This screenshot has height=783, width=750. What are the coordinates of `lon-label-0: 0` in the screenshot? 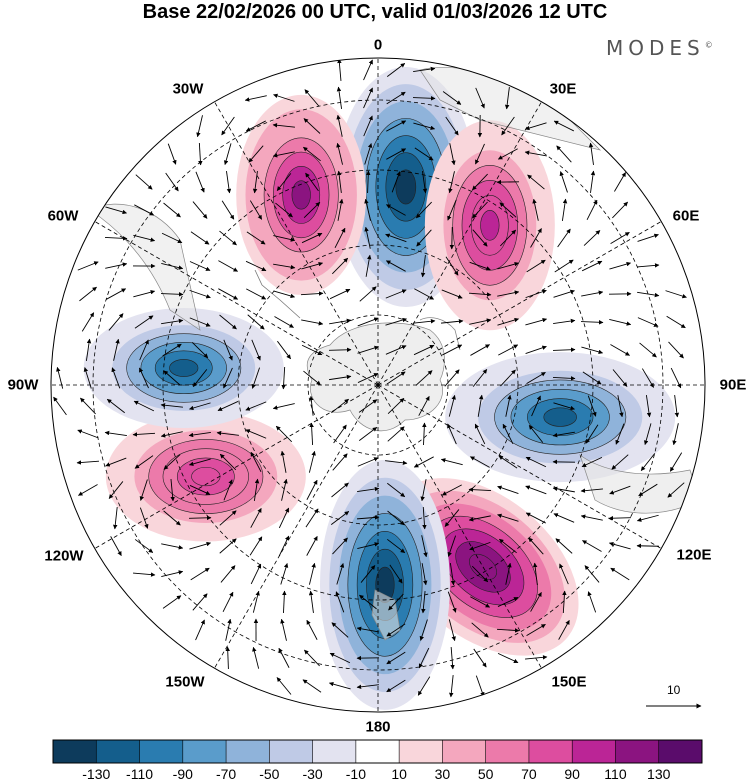 It's located at (378, 45).